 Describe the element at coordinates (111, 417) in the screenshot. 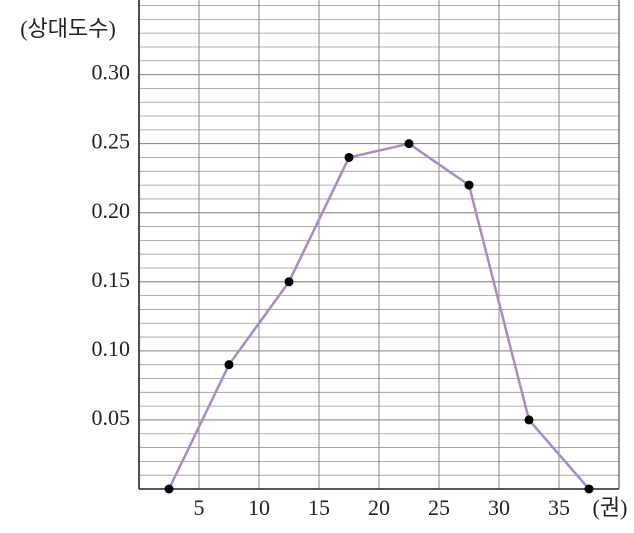

I see `y-tick-label: 0.05` at that location.